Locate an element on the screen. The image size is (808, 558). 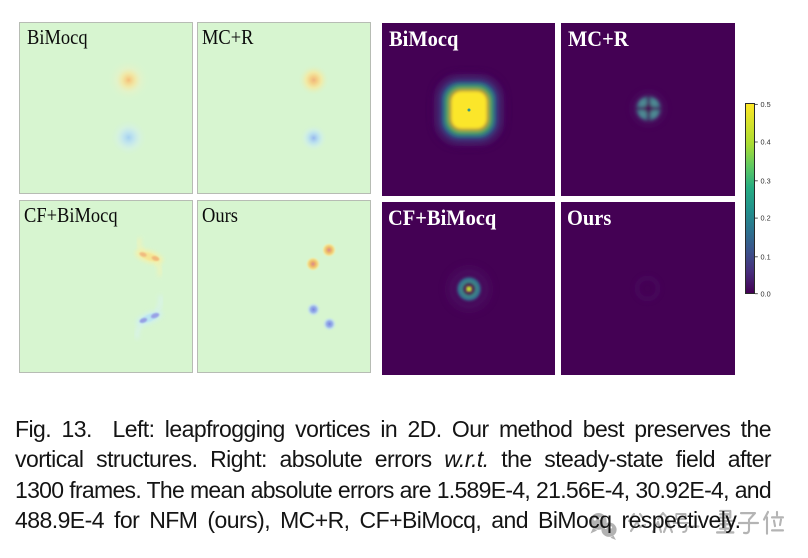
svg-text: 0.2 is located at coordinates (766, 218).